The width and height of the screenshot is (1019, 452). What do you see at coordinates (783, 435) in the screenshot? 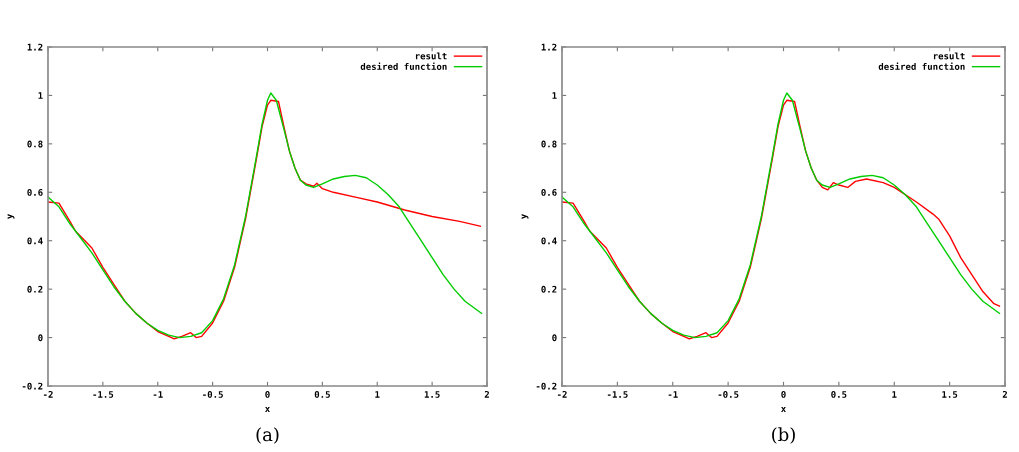
I see `text: (b)` at bounding box center [783, 435].